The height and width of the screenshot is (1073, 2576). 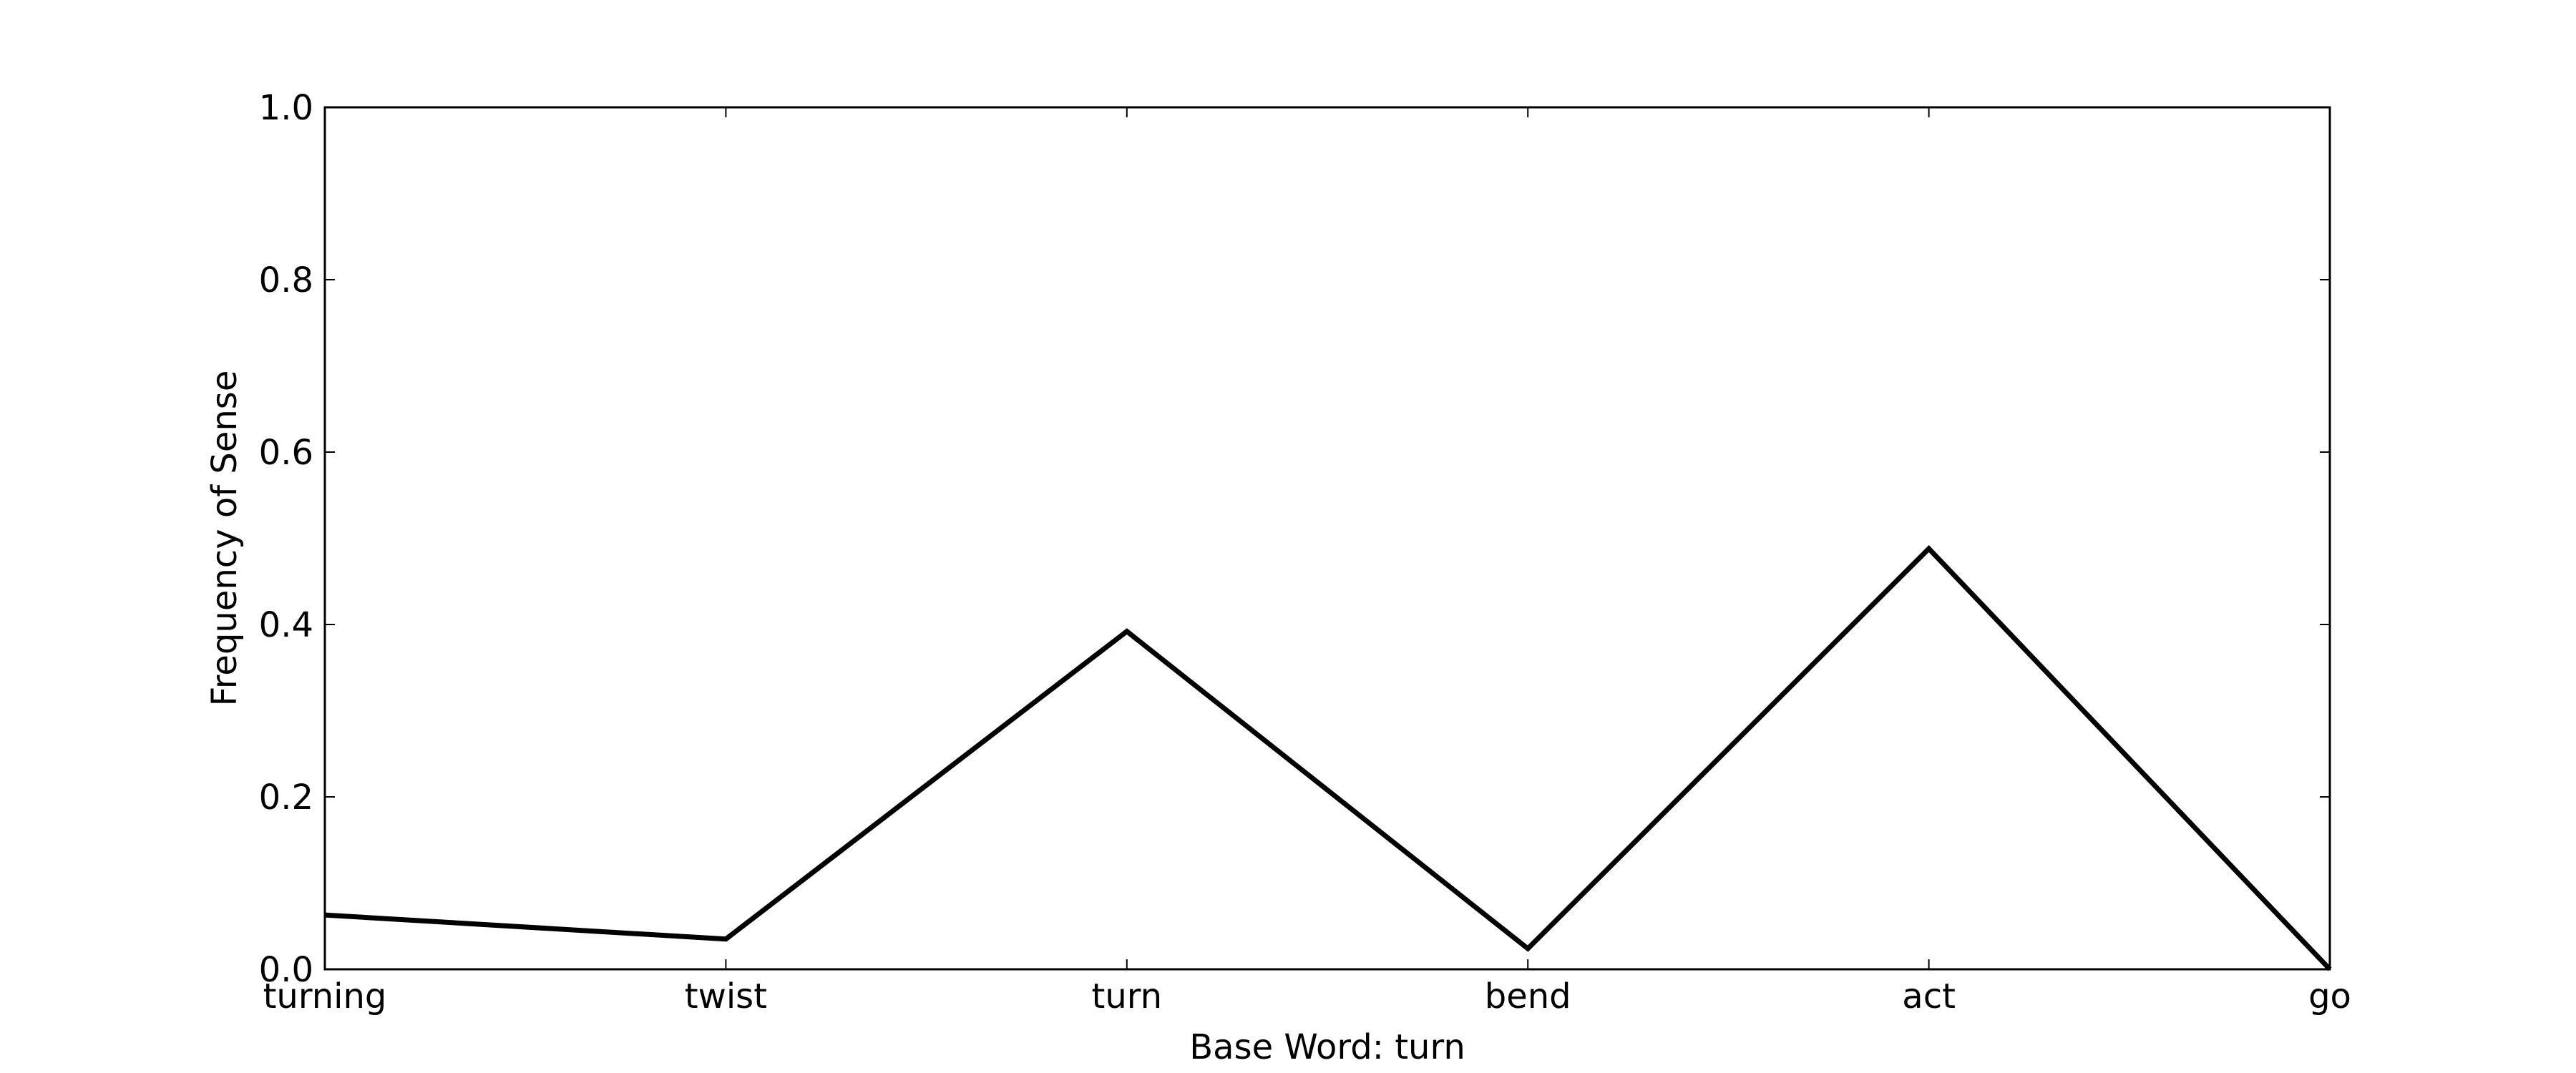 What do you see at coordinates (325, 996) in the screenshot?
I see `x-tick-label: turning` at bounding box center [325, 996].